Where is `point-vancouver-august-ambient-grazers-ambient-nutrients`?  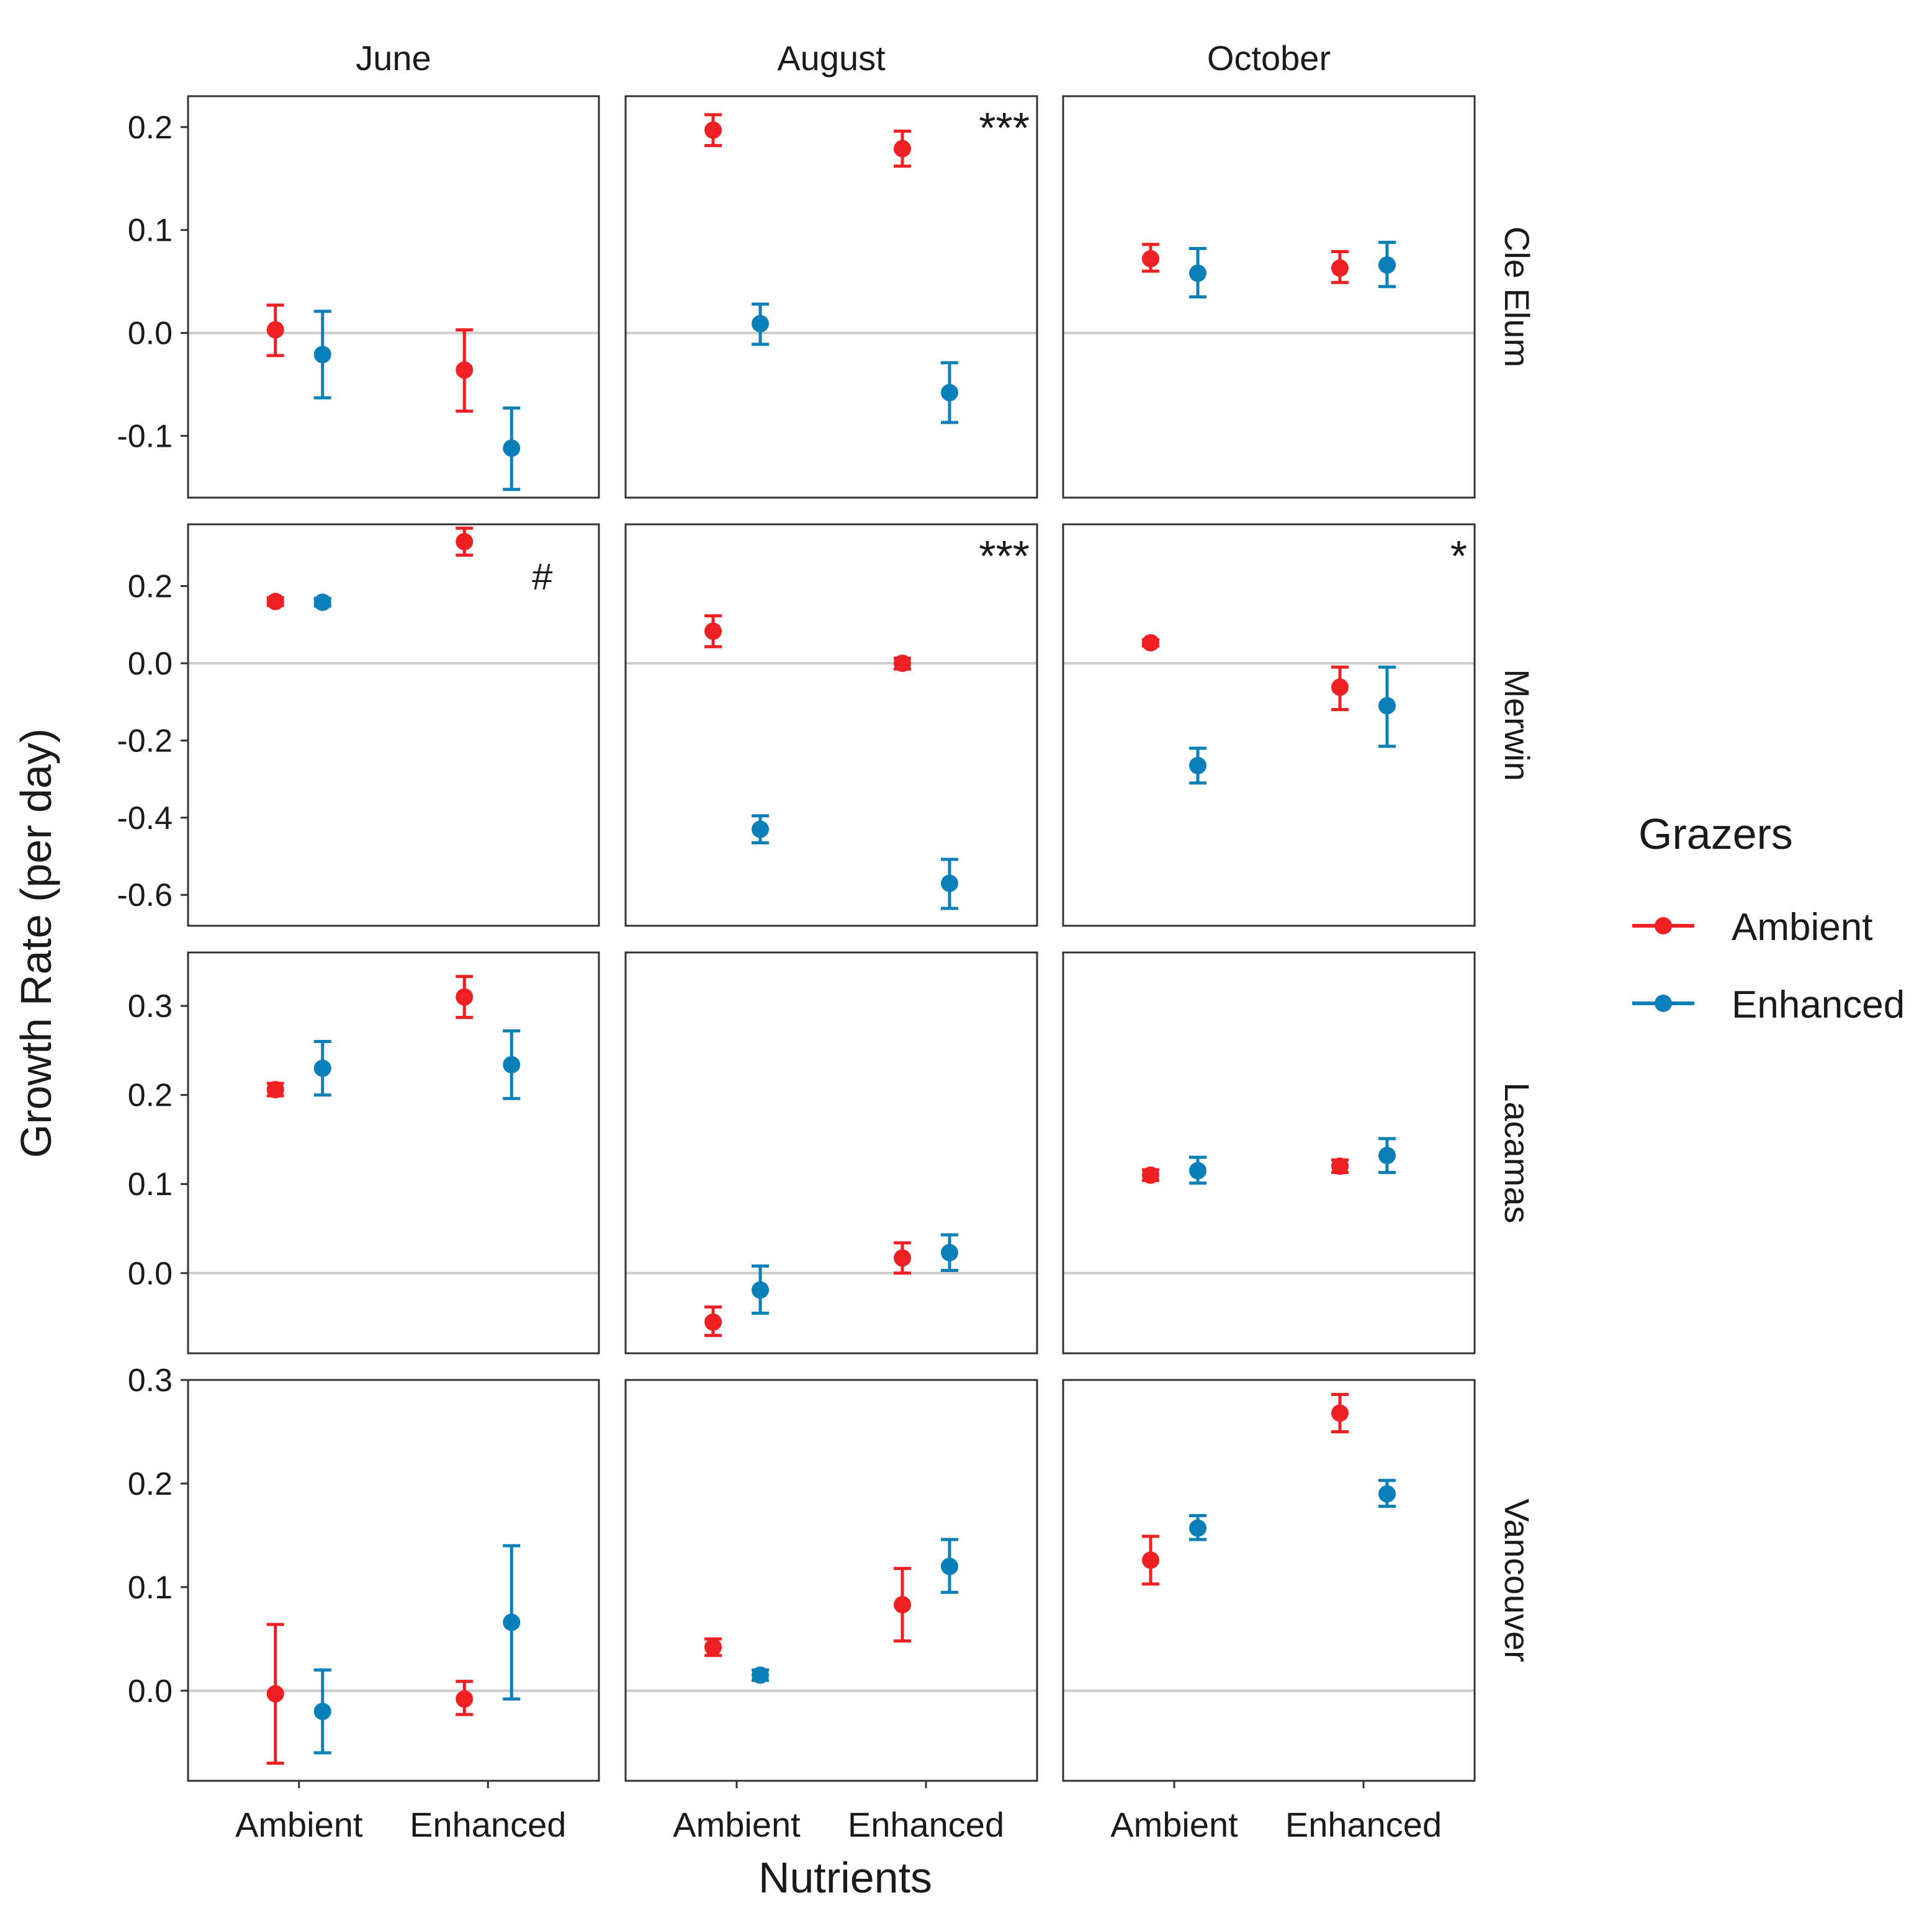
point-vancouver-august-ambient-grazers-ambient-nutrients is located at coordinates (713, 1647).